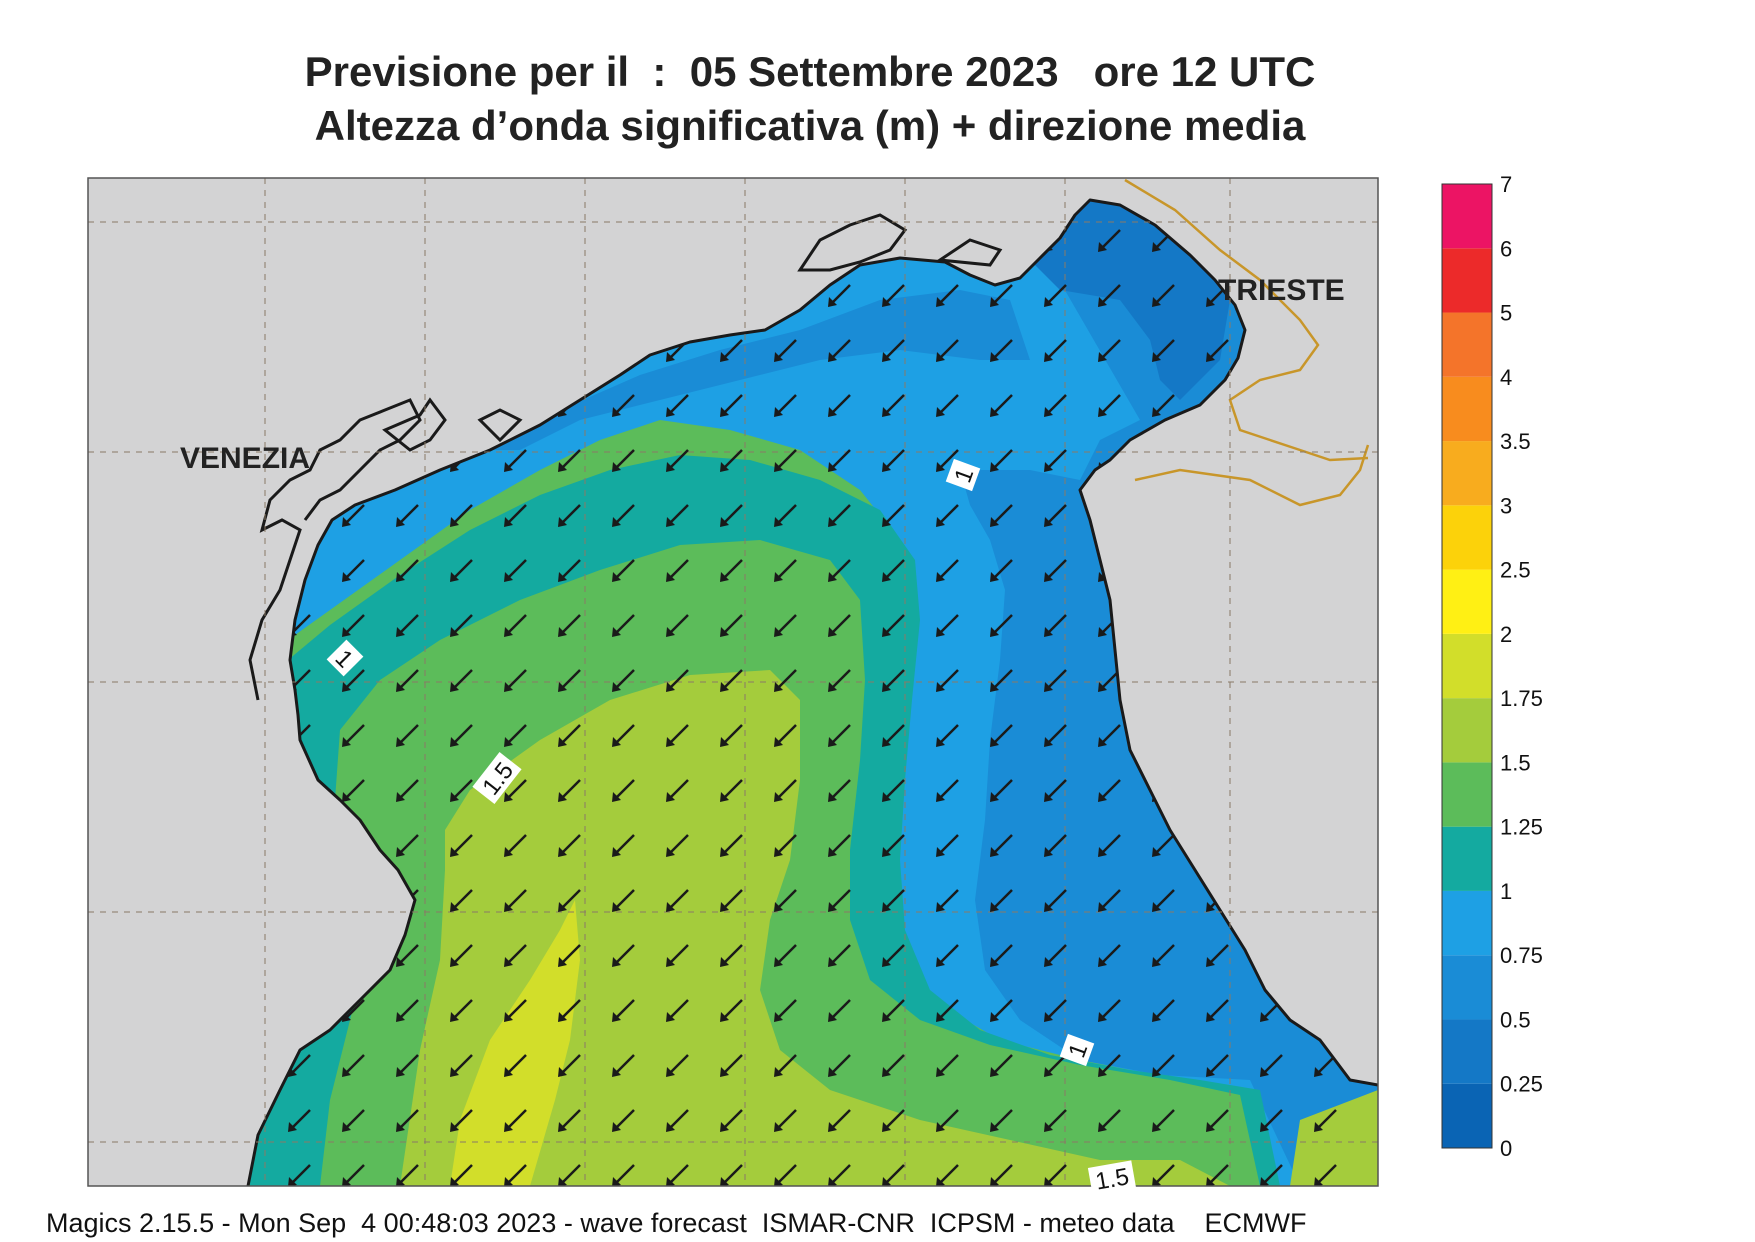 The height and width of the screenshot is (1242, 1755). What do you see at coordinates (1515, 1019) in the screenshot?
I see `legend-tick-label: 0.5` at bounding box center [1515, 1019].